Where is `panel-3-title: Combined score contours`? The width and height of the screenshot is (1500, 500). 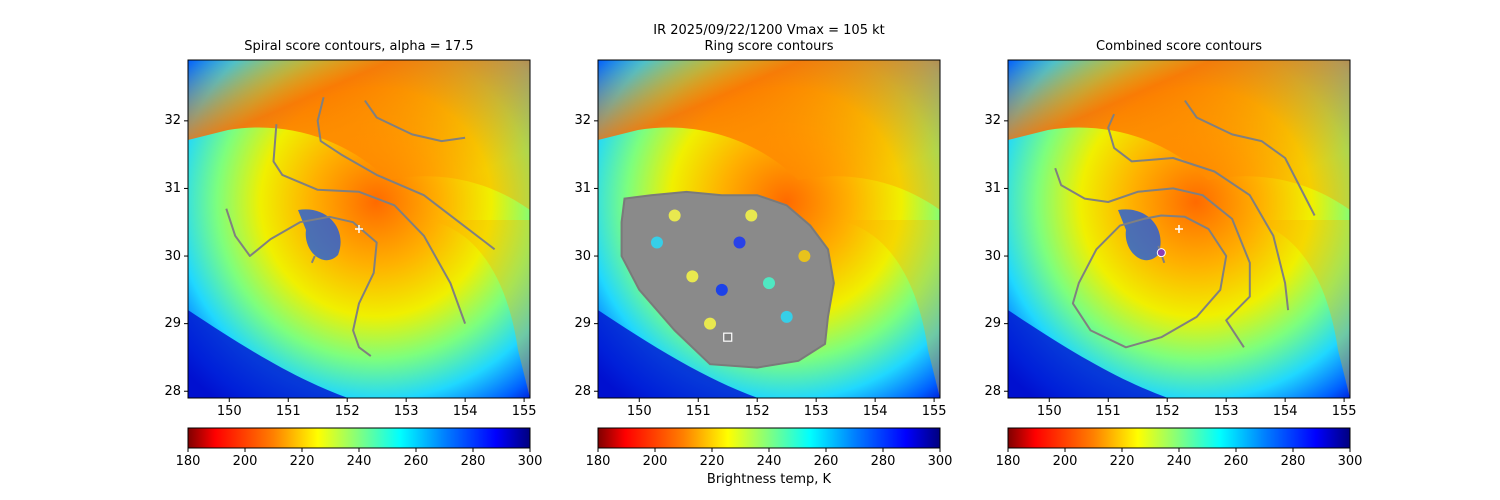
panel-3-title: Combined score contours is located at coordinates (1179, 46).